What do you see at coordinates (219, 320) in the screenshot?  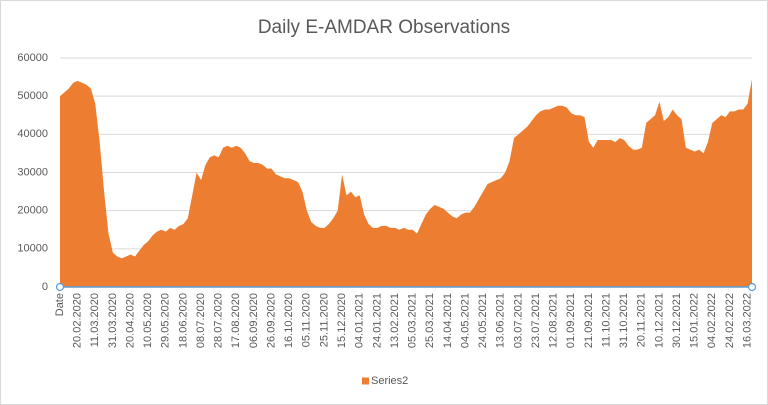 I see `x-tick-label: 28.07.2020` at bounding box center [219, 320].